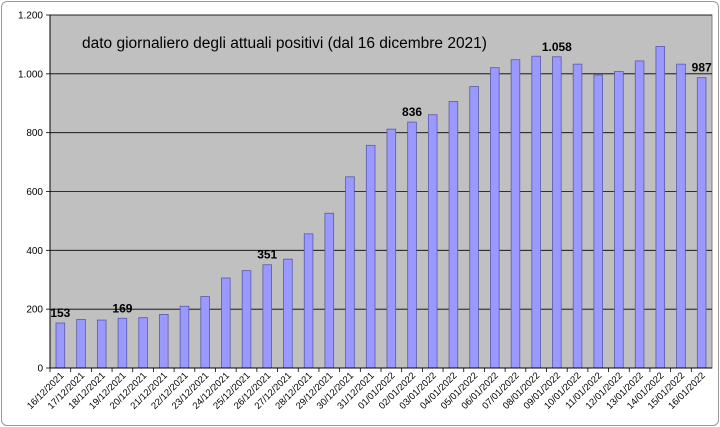  Describe the element at coordinates (34, 251) in the screenshot. I see `y-tick-label: 400` at that location.